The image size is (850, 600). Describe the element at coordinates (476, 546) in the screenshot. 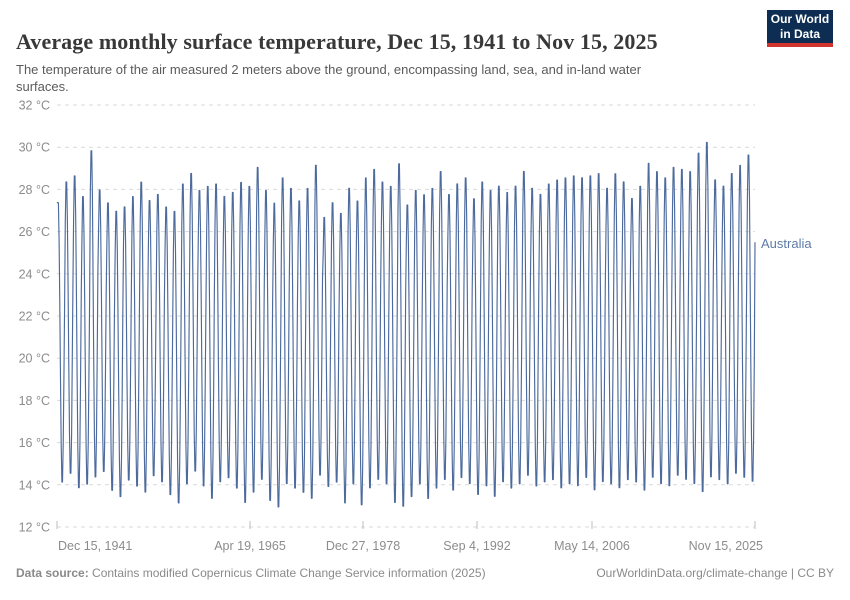

I see `x-axis-label: Sep 4, 1992` at that location.